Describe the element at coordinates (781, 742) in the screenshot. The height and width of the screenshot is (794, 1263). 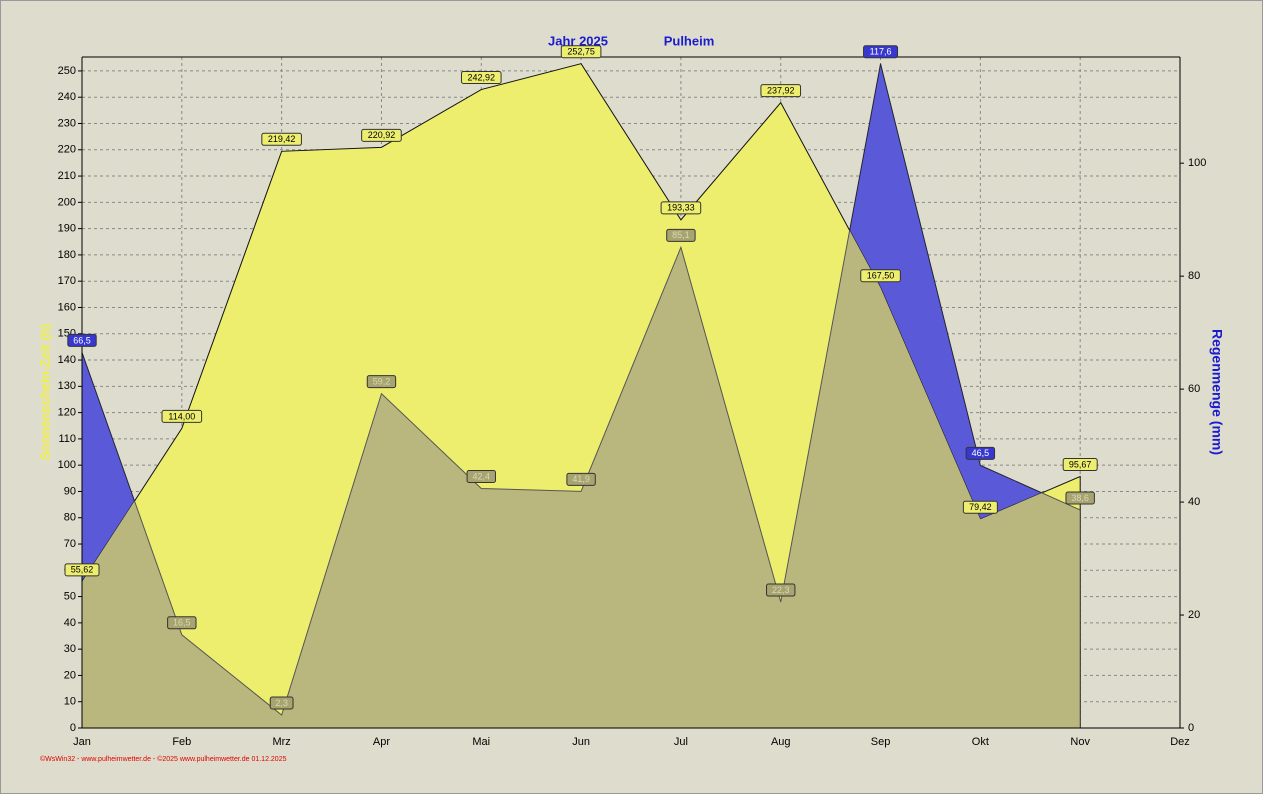
I see `x-tick-label: Aug` at that location.